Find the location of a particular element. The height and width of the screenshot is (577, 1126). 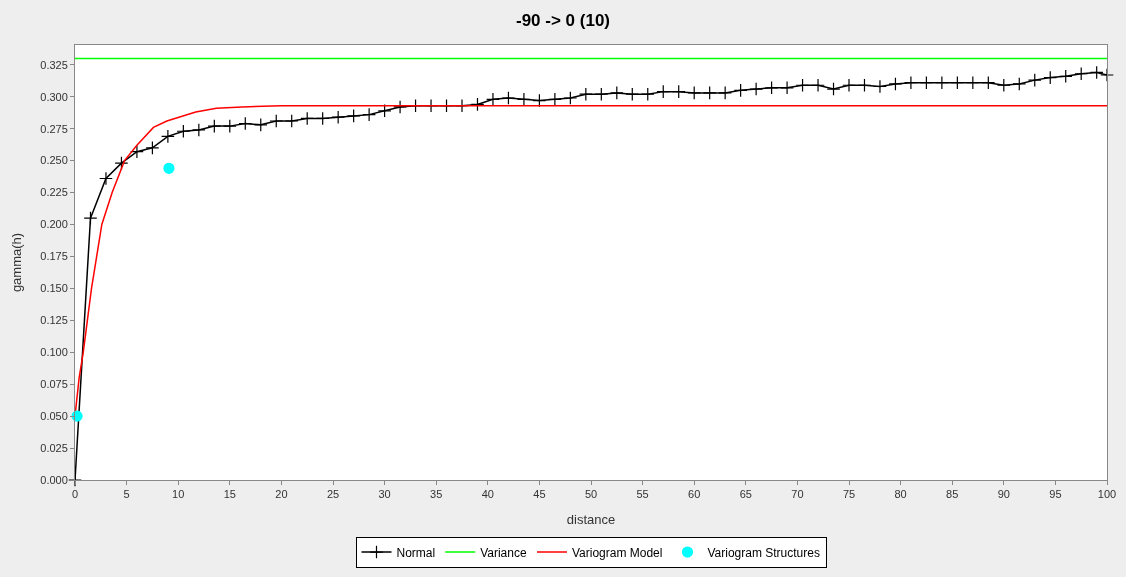

x-tick-label: 95 is located at coordinates (1055, 494).